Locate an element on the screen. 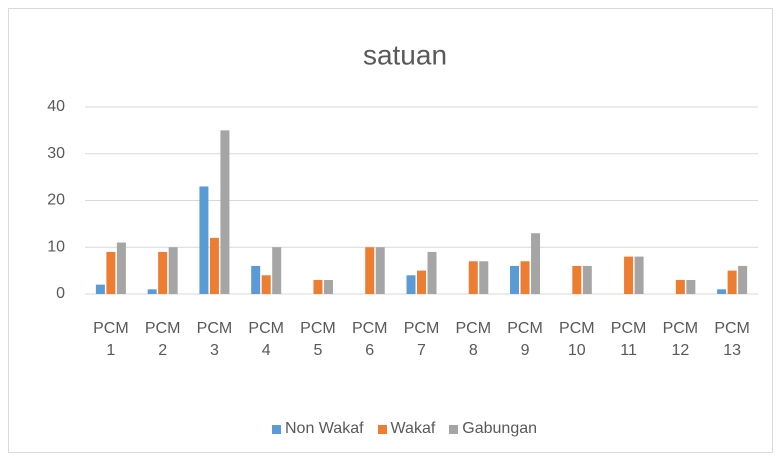 The height and width of the screenshot is (461, 781). x-tick-label: PCM 11 is located at coordinates (628, 339).